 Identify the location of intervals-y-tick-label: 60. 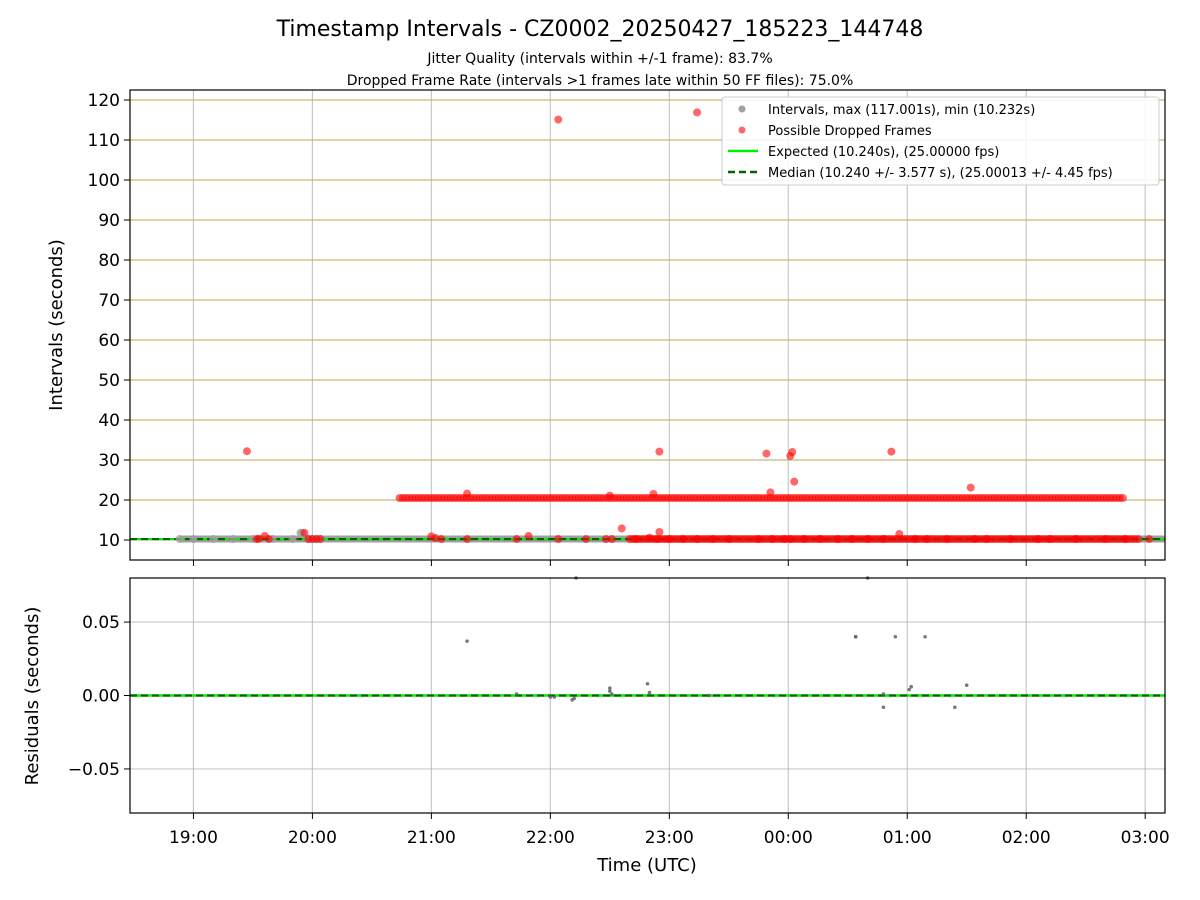
(109, 341).